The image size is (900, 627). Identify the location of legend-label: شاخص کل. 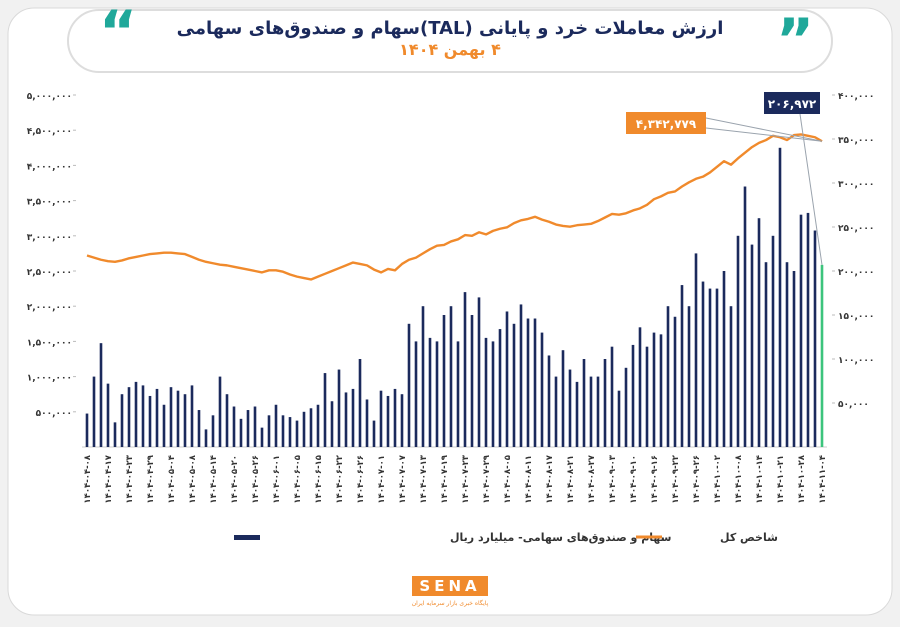
(749, 537).